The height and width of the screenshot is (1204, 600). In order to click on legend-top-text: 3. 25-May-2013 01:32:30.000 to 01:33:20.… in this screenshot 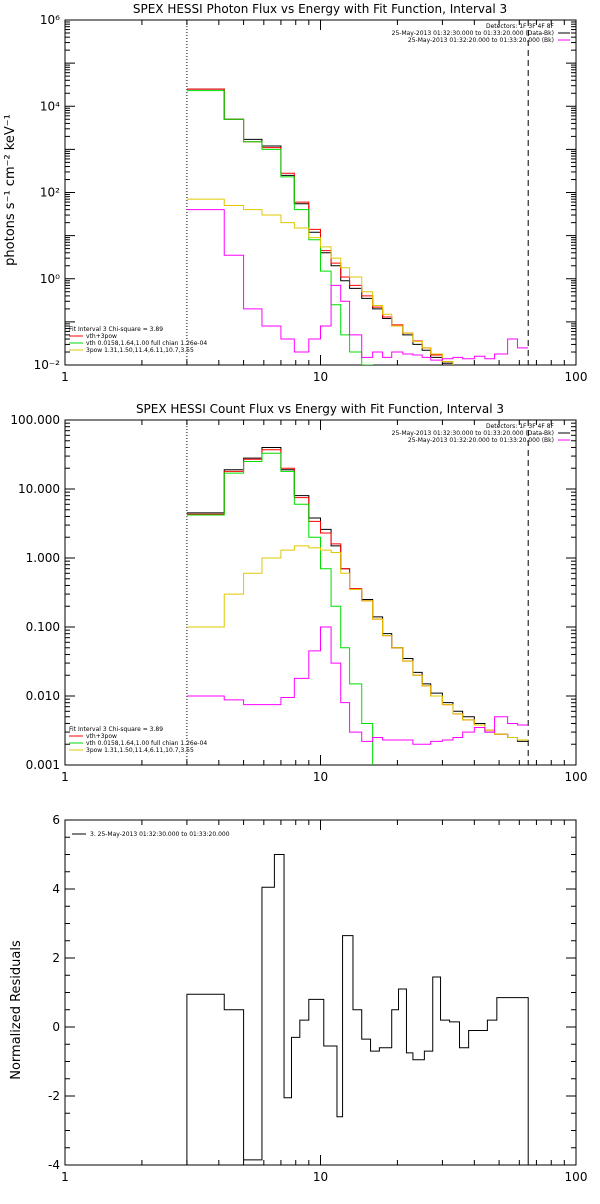, I will do `click(160, 834)`.